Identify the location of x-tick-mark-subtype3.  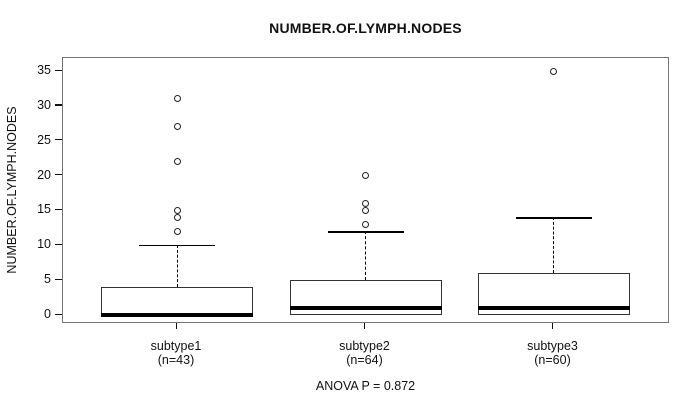
(553, 326).